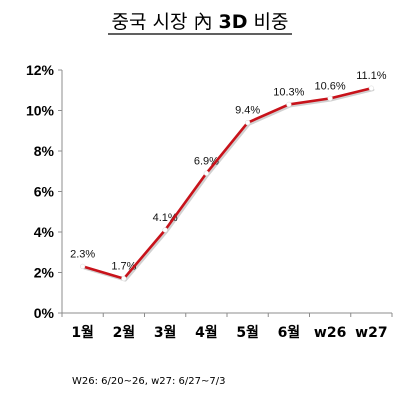 The image size is (400, 402). What do you see at coordinates (164, 22) in the screenshot?
I see `chart-title-part-1: 중국 시장 內` at bounding box center [164, 22].